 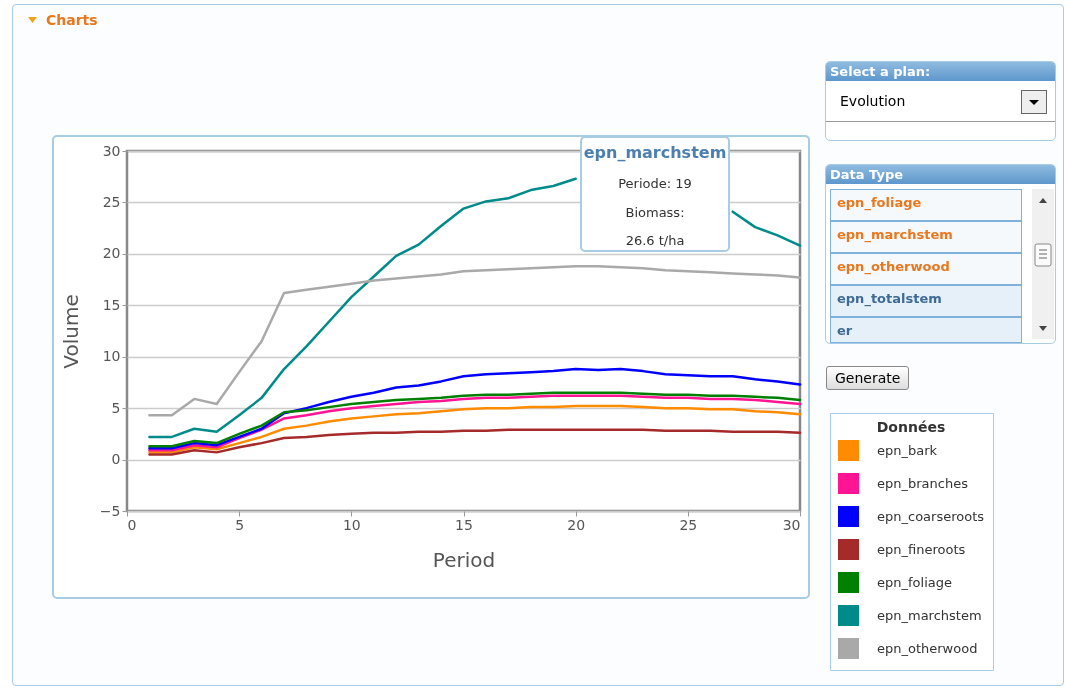 What do you see at coordinates (464, 524) in the screenshot?
I see `x-tick-label: 15` at bounding box center [464, 524].